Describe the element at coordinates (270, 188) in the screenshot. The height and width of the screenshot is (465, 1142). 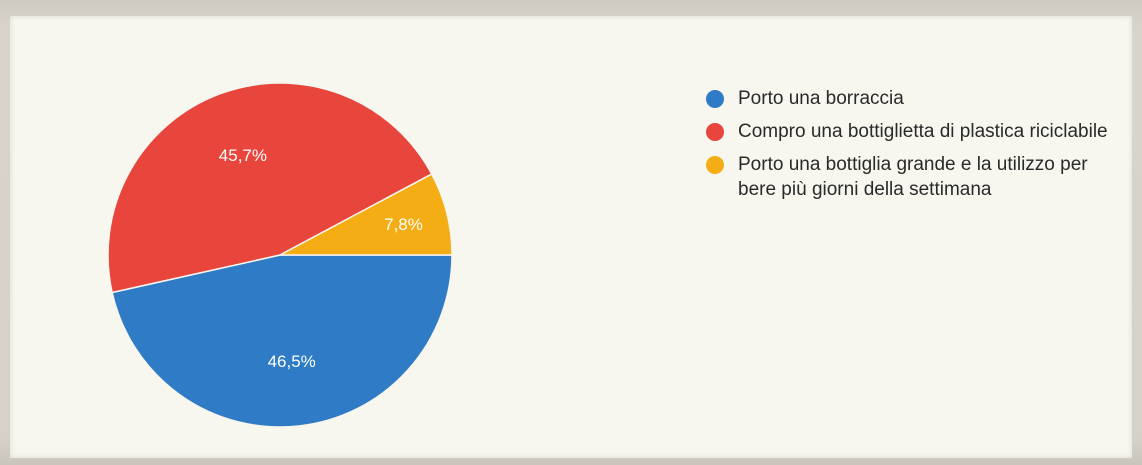
I see `pie-slice-bottiglietta` at that location.